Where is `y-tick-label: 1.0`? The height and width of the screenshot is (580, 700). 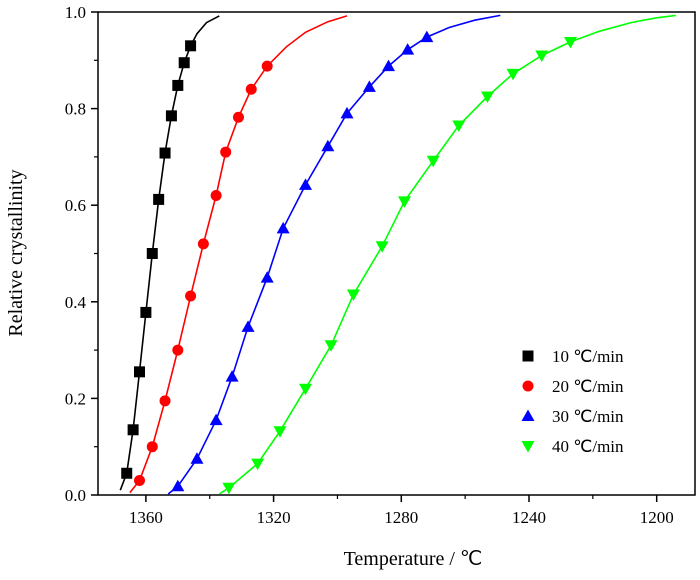
y-tick-label: 1.0 is located at coordinates (75, 12).